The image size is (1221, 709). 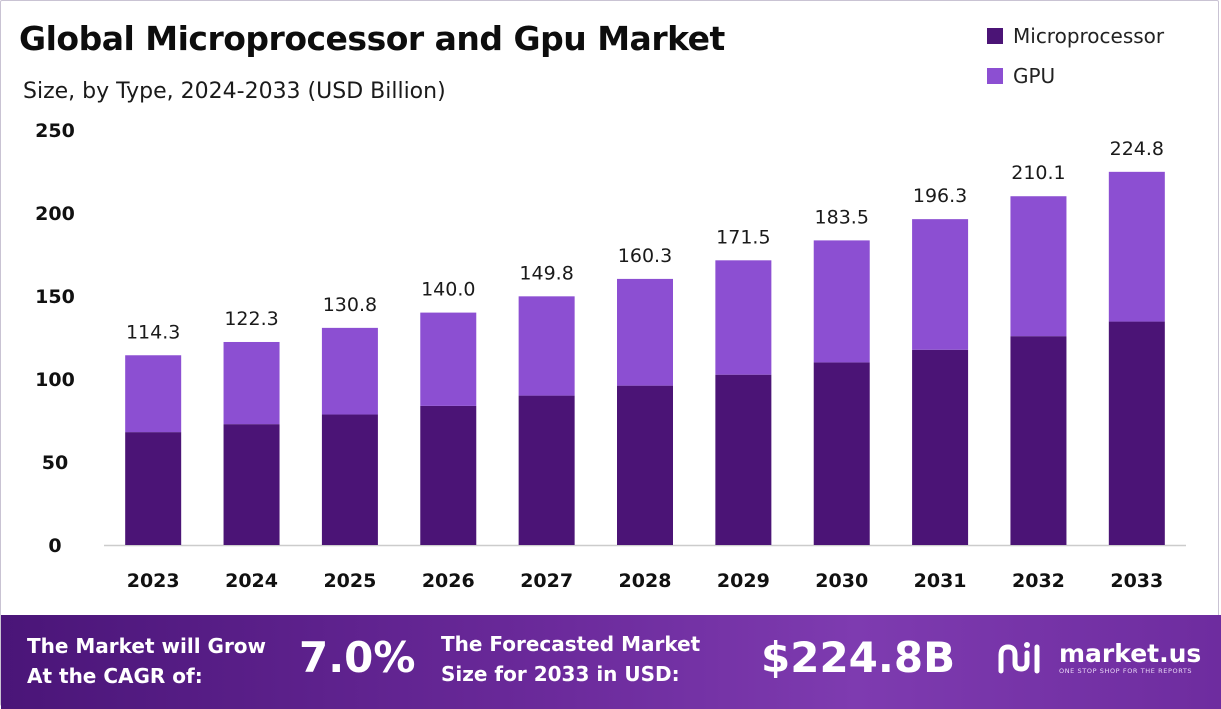 I want to click on bar-gpu-2023, so click(x=153, y=394).